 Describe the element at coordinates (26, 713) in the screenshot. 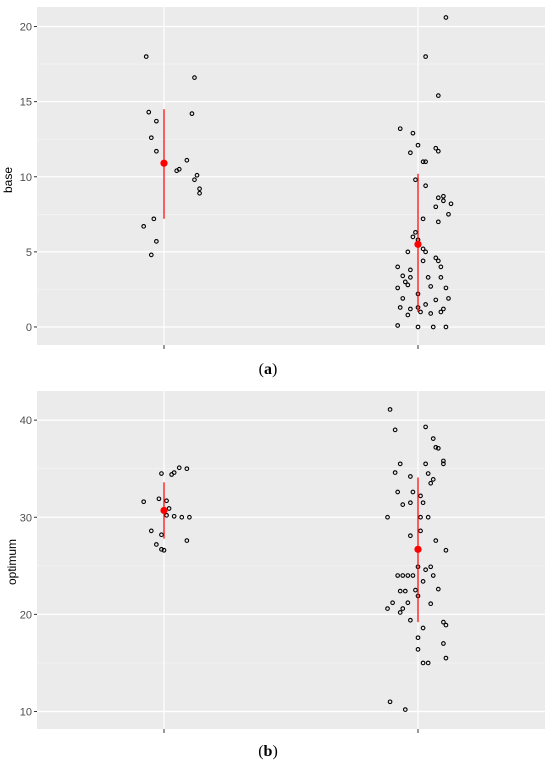

I see `y-tick-label: 10` at that location.